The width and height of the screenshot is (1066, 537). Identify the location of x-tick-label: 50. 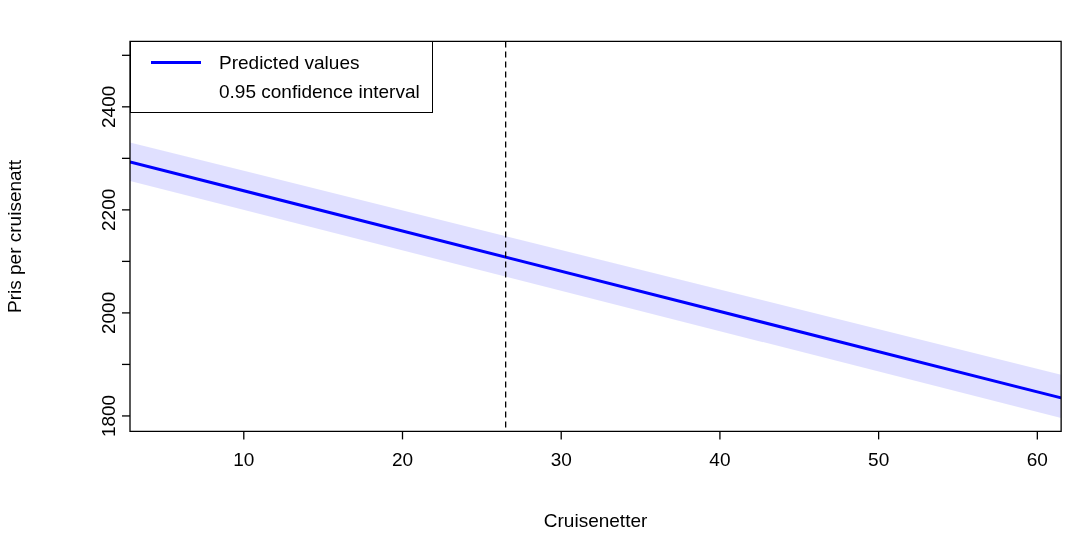
(879, 460).